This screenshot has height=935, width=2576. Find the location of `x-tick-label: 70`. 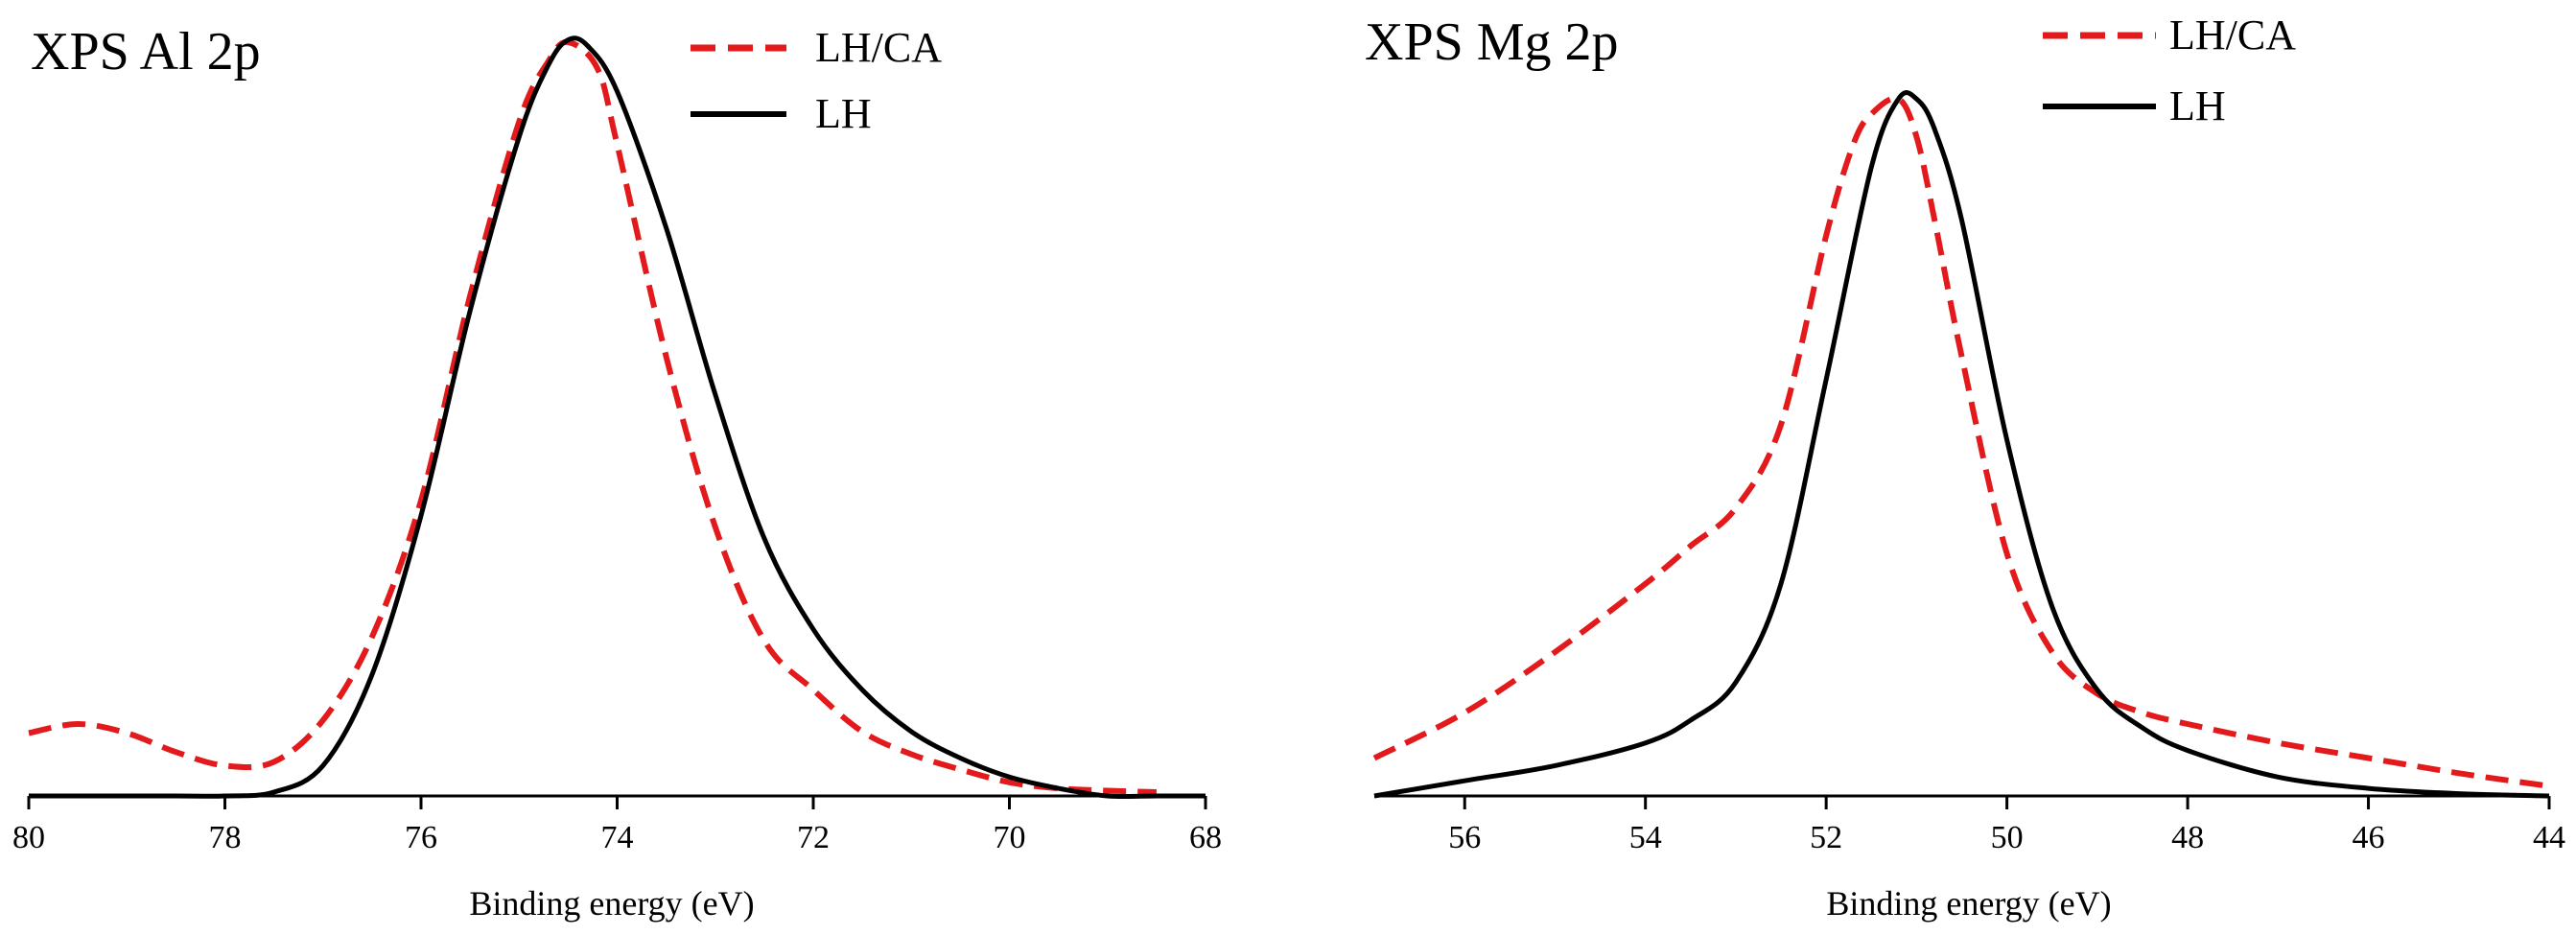

x-tick-label: 70 is located at coordinates (1010, 837).